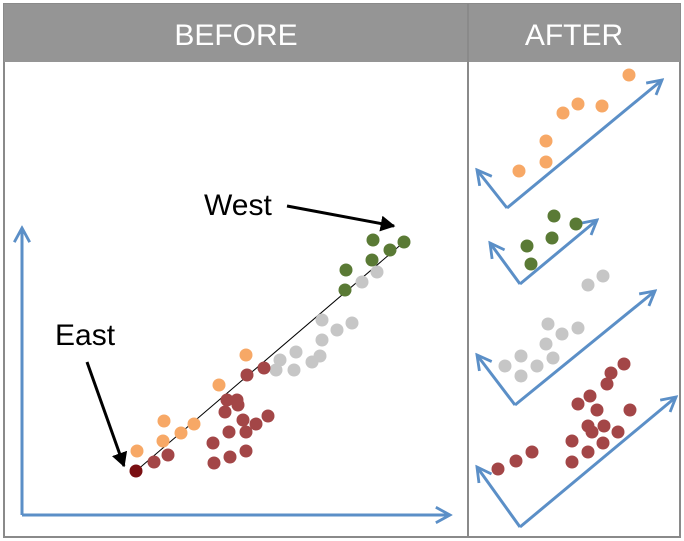  Describe the element at coordinates (342, 33) in the screenshot. I see `header-bar` at that location.